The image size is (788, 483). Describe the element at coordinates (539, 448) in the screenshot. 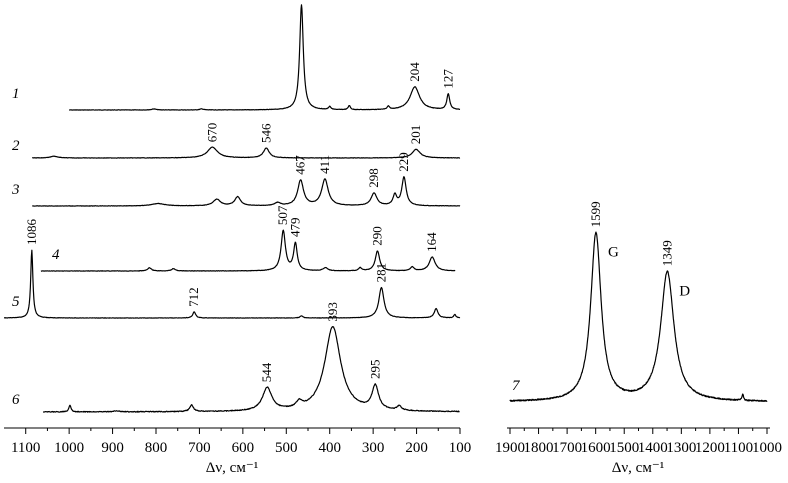

I see `x-tick-label: 1800` at that location.